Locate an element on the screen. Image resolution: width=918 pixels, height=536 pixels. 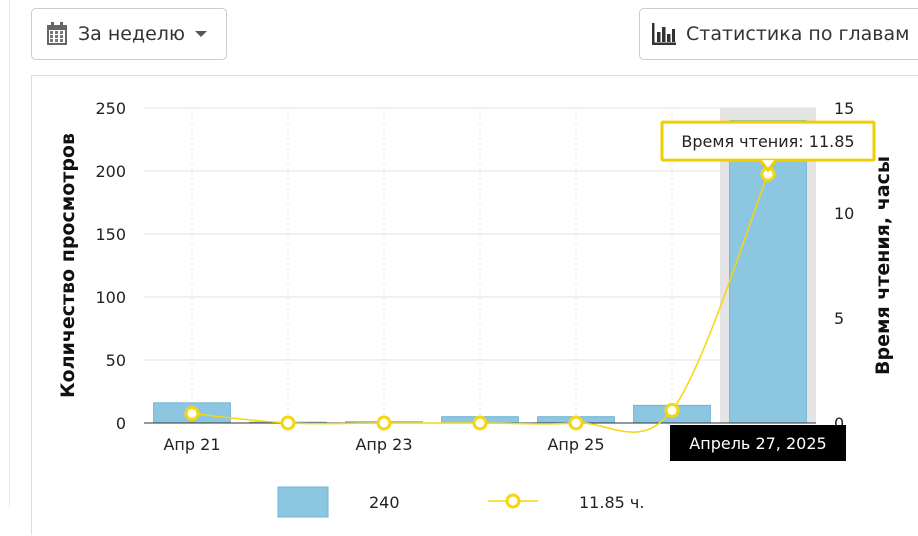
period-dropdown-button: За неделю is located at coordinates (129, 34).